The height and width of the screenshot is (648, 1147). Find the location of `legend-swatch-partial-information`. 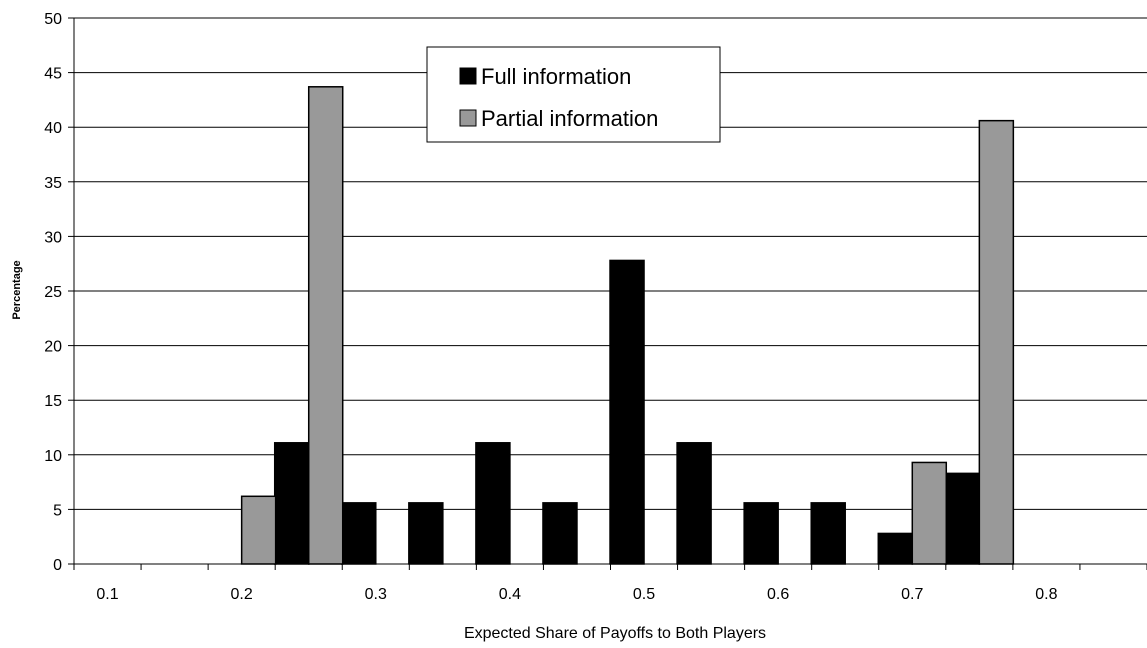

legend-swatch-partial-information is located at coordinates (468, 118).